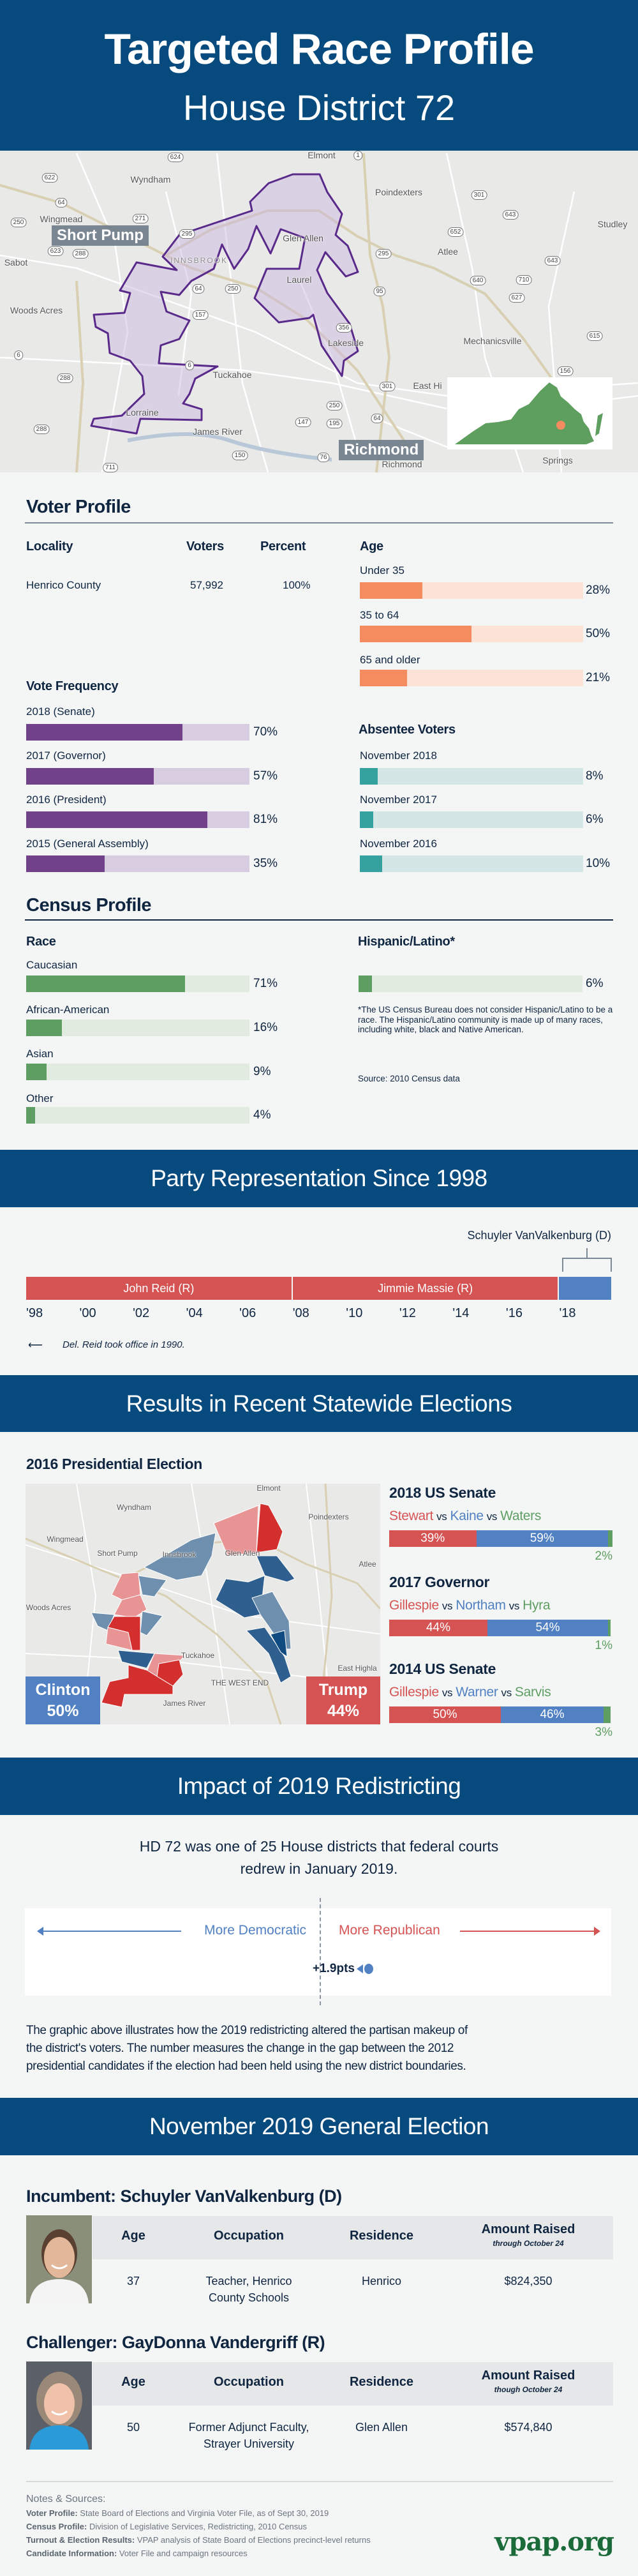 The width and height of the screenshot is (638, 2576). What do you see at coordinates (500, 1538) in the screenshot?
I see `vote-share-bar: 39% 59%` at bounding box center [500, 1538].